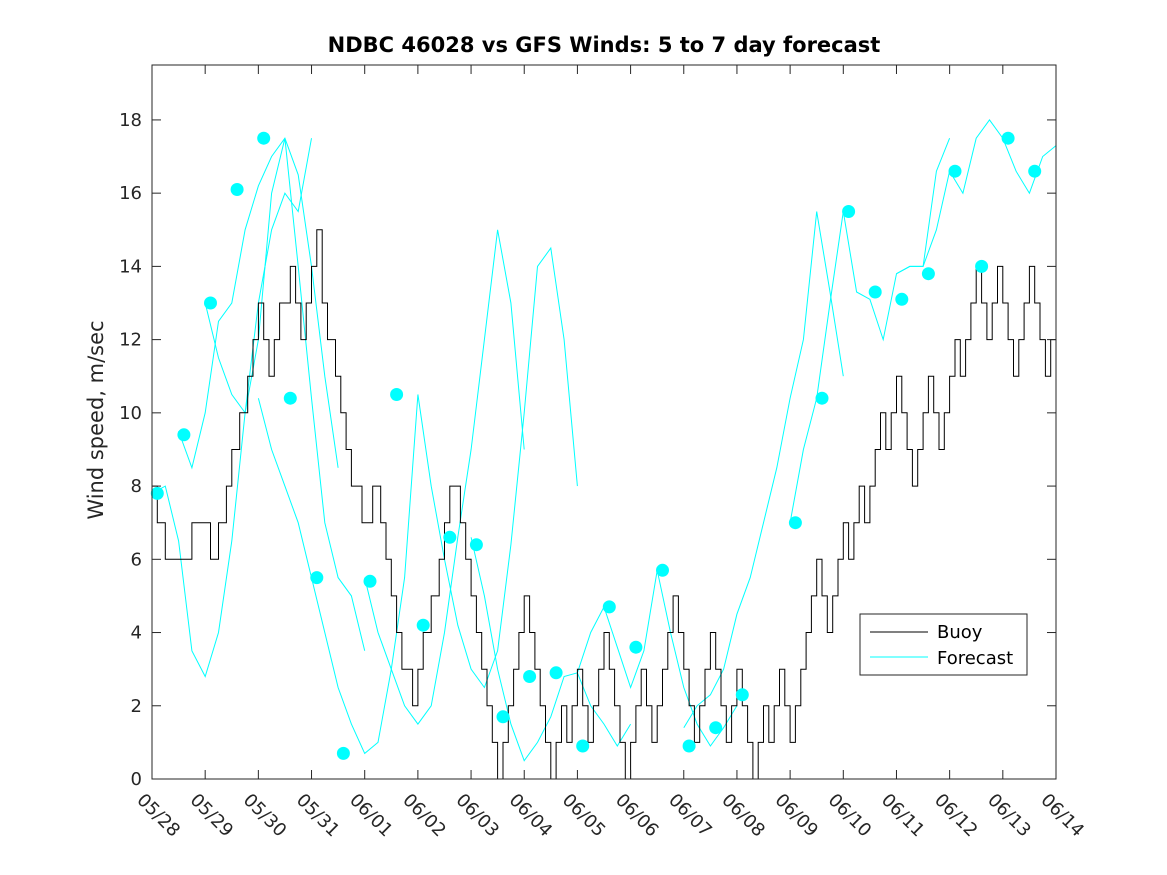  Describe the element at coordinates (136, 779) in the screenshot. I see `y-tick-label-0: 0` at that location.